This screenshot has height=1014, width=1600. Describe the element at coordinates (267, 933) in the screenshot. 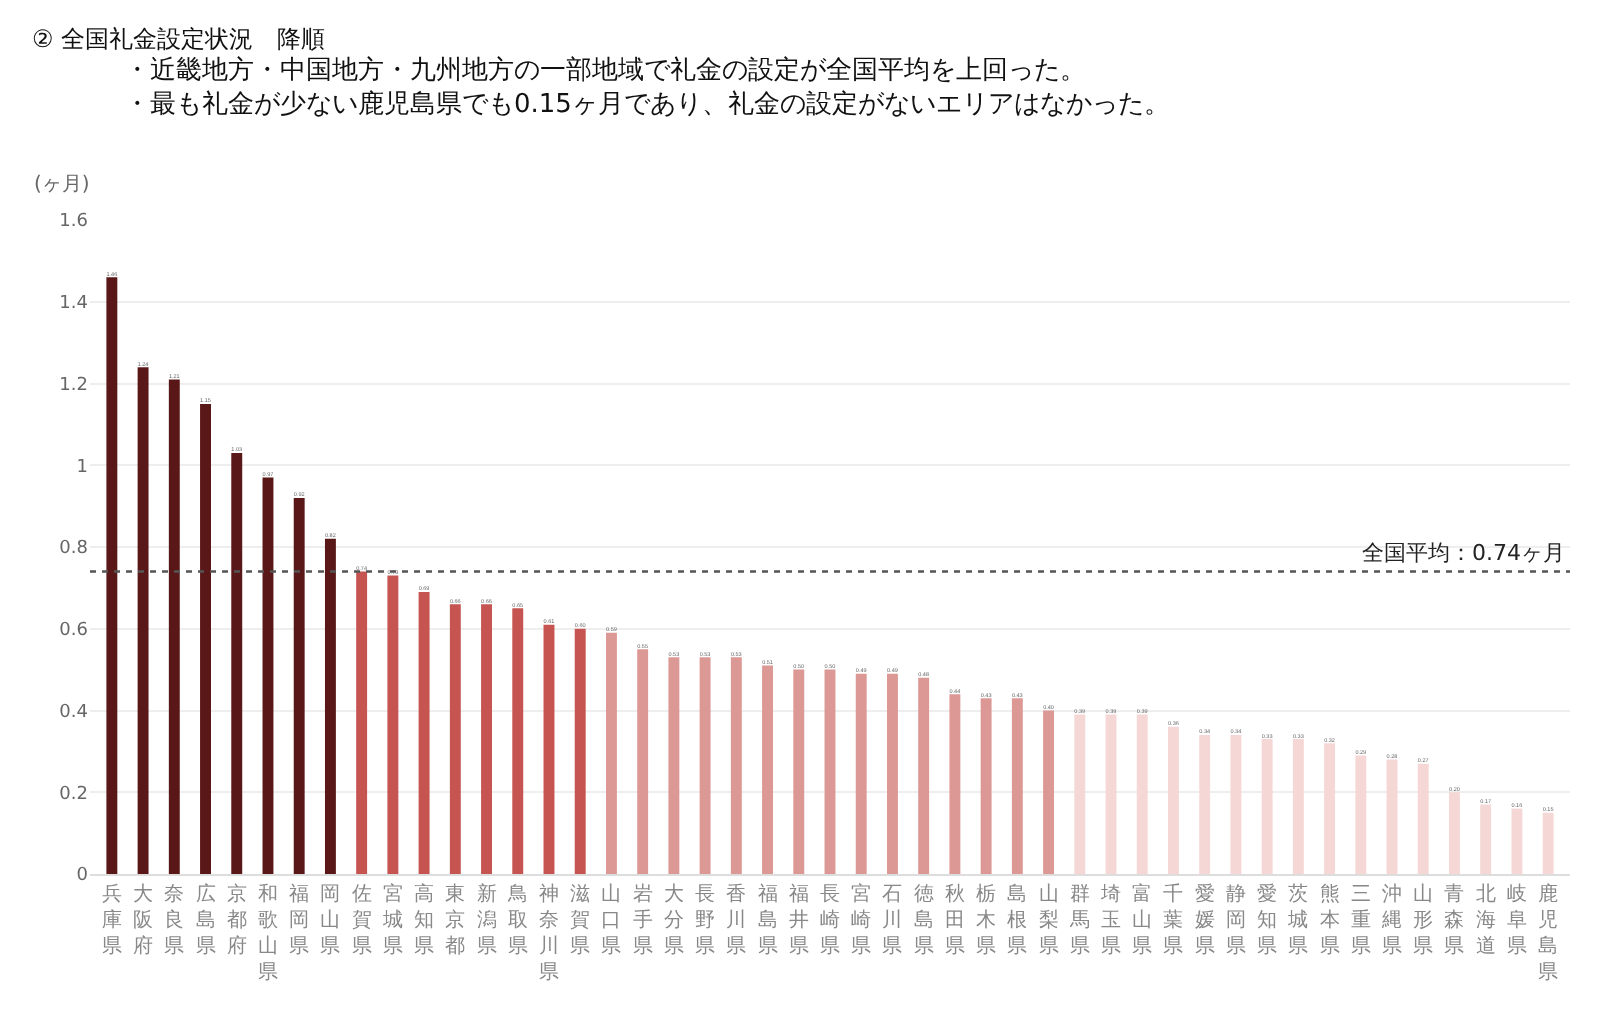

I see `x-tick-label: 和歌山県` at that location.